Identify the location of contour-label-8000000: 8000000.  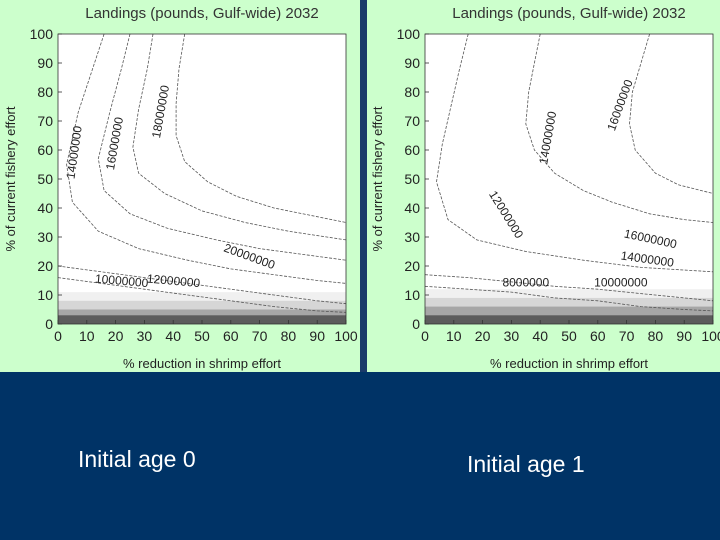
(525, 282).